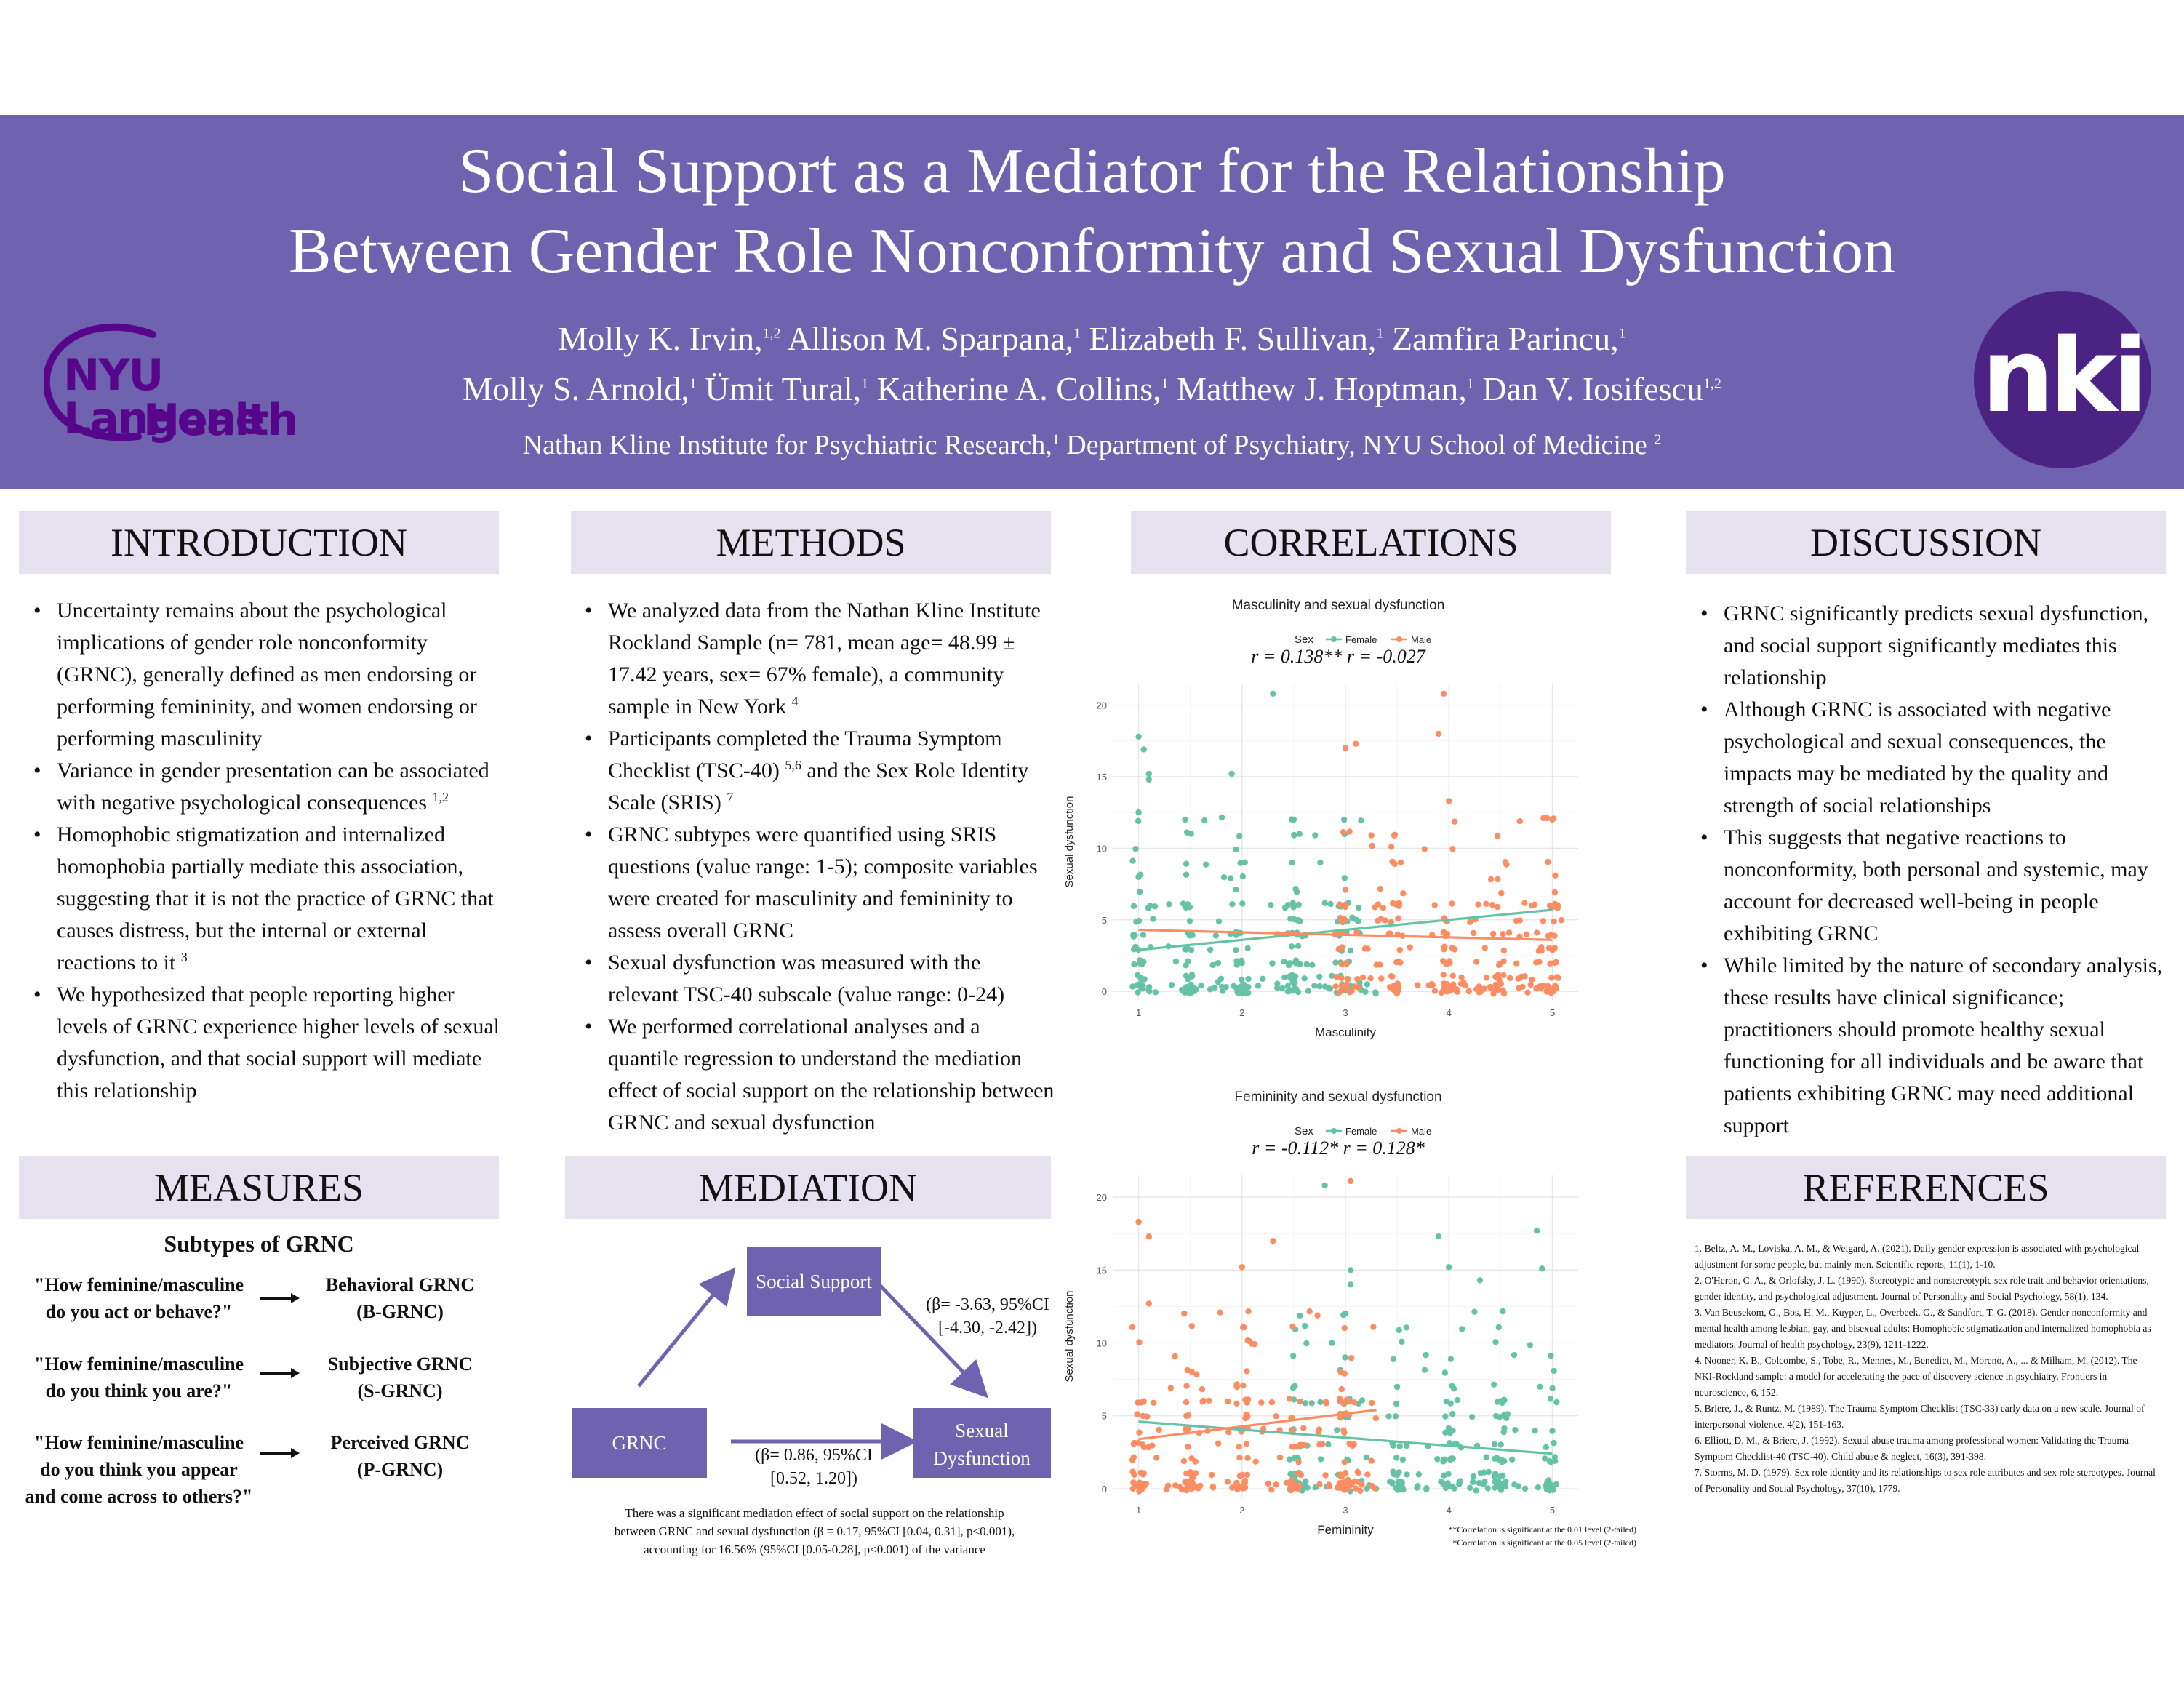 The image size is (2184, 1688). Describe the element at coordinates (1102, 705) in the screenshot. I see `y-tick-label: 20` at that location.